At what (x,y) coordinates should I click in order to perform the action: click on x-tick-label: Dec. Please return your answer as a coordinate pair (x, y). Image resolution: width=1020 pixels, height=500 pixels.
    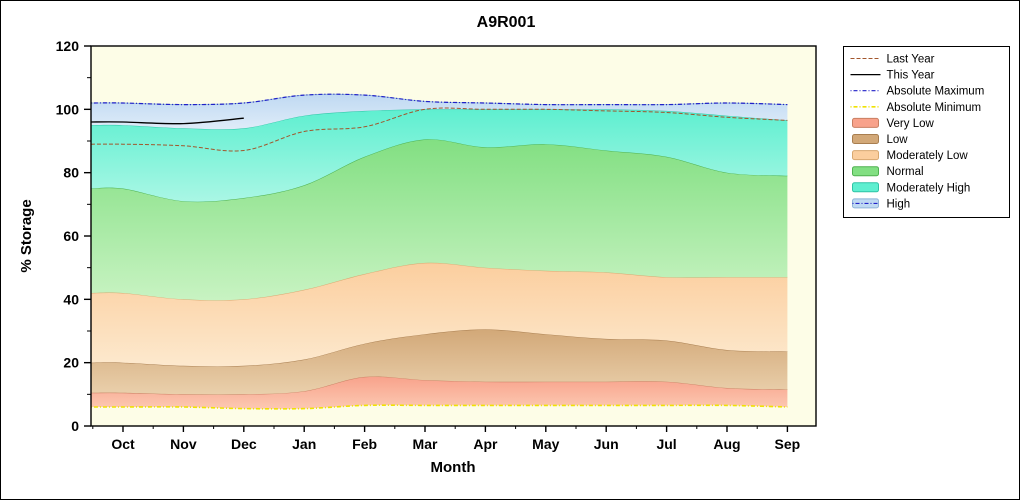
    Looking at the image, I should click on (244, 444).